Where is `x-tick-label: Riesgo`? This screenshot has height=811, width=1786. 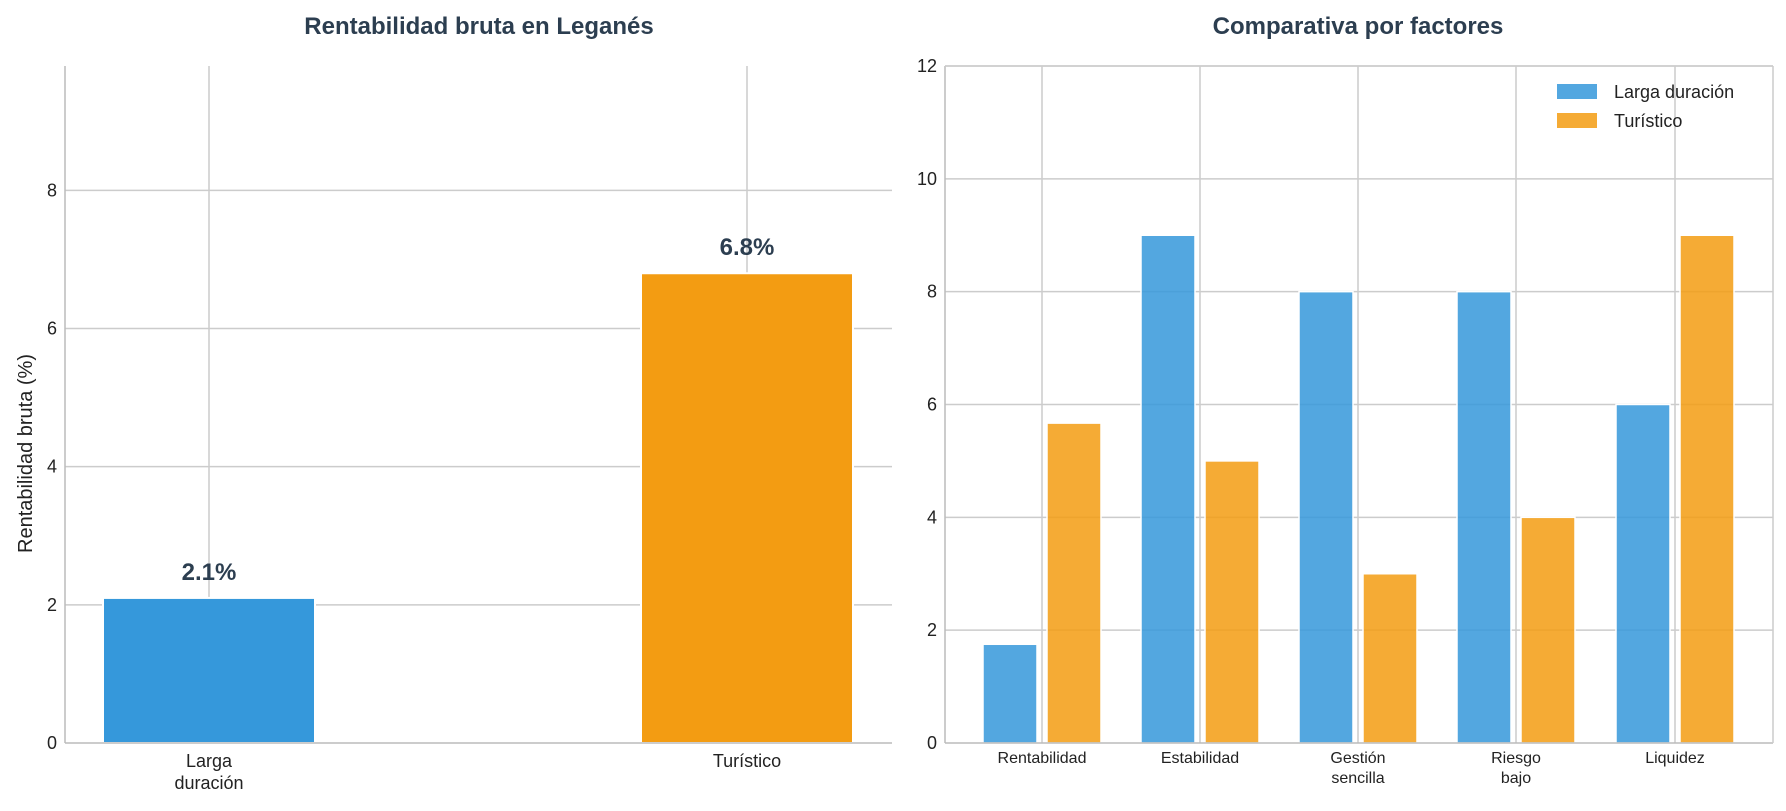
x-tick-label: Riesgo is located at coordinates (1516, 758).